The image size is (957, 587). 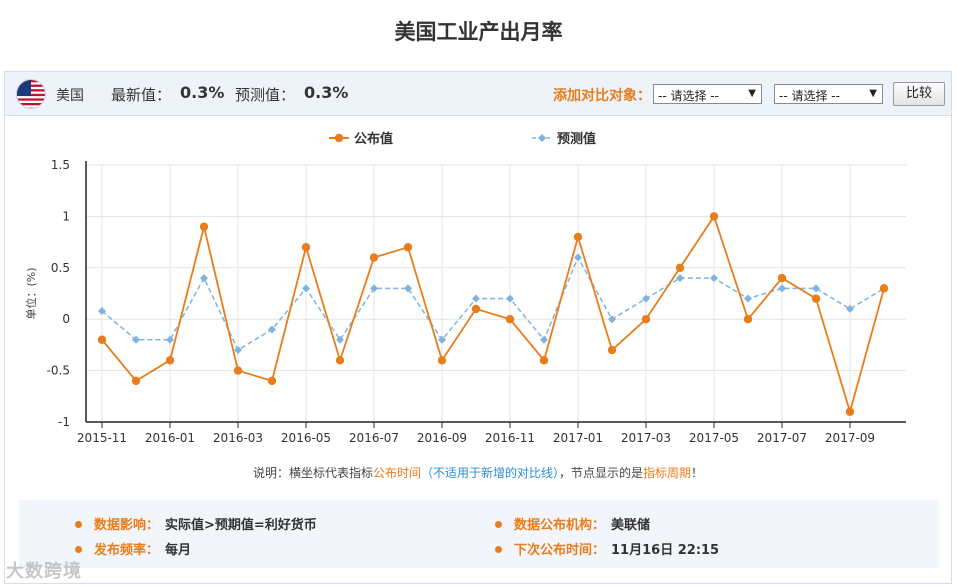 I want to click on info-impact: 数据影响： 实际值>预期值=利好货币, so click(x=196, y=523).